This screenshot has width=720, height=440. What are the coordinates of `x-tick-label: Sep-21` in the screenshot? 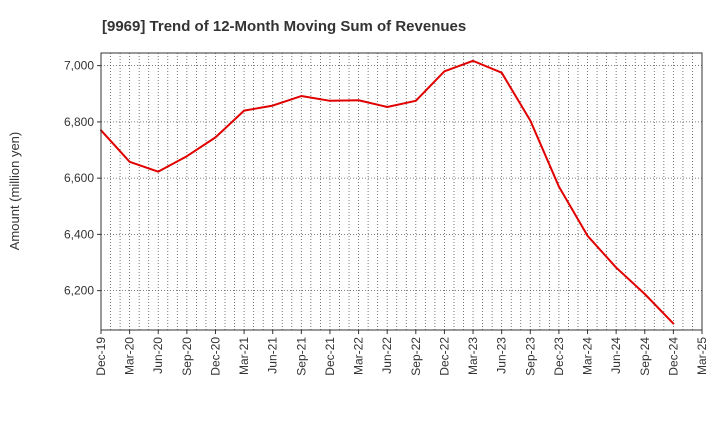 It's located at (301, 356).